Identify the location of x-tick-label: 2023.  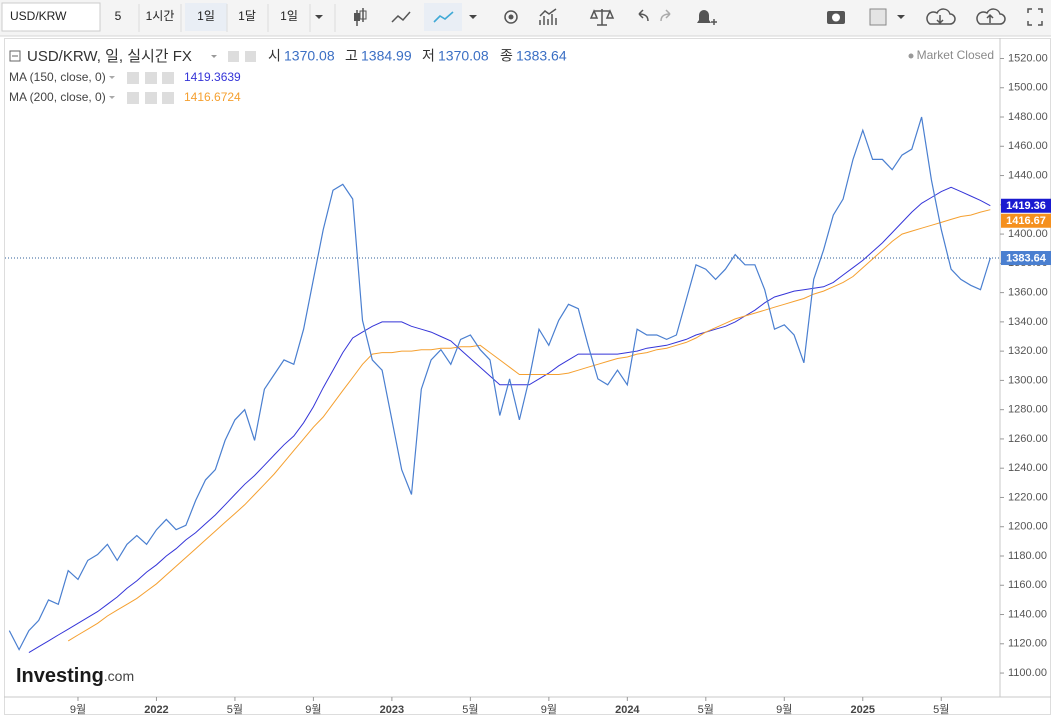
(392, 710).